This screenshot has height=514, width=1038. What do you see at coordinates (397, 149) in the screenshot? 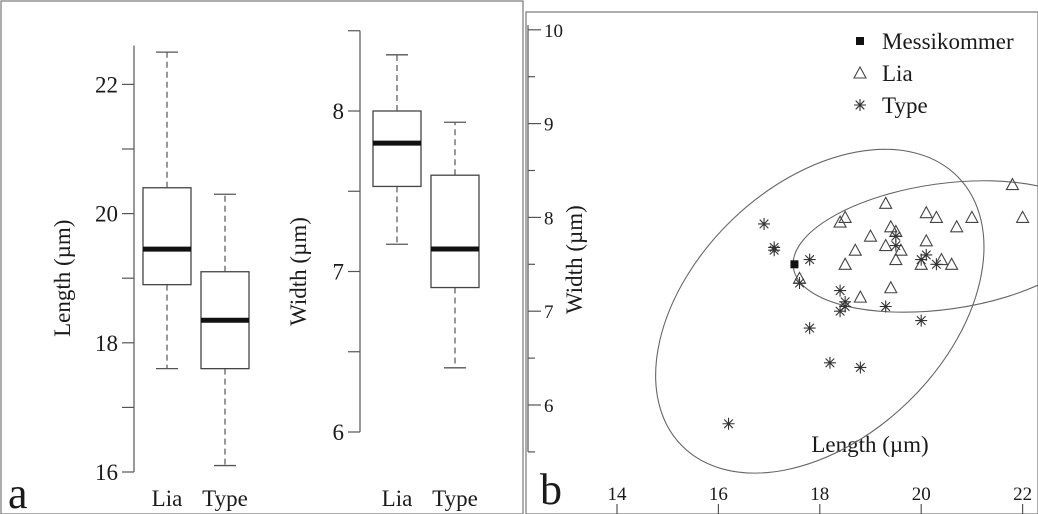
I see `width-boxplot-lia-box` at bounding box center [397, 149].